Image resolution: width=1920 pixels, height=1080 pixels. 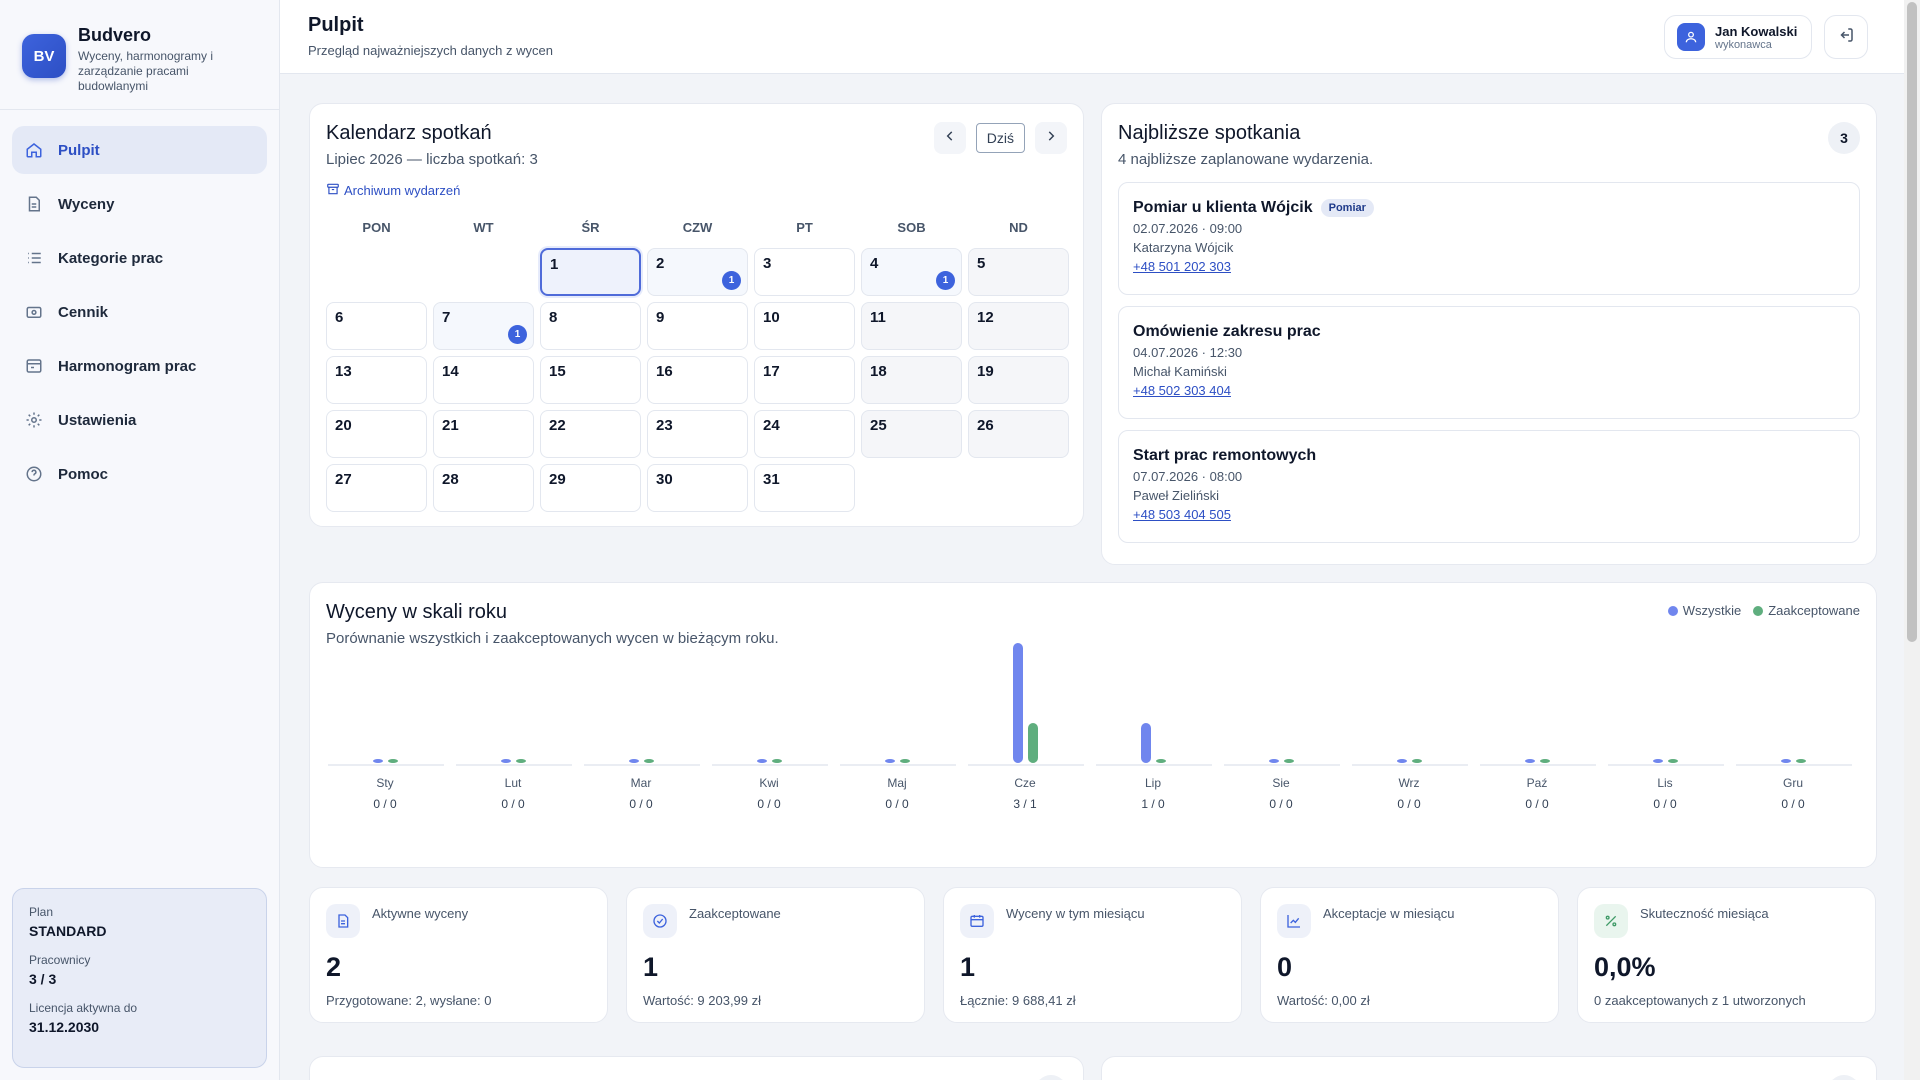 What do you see at coordinates (1051, 138) in the screenshot?
I see `next-month-button` at bounding box center [1051, 138].